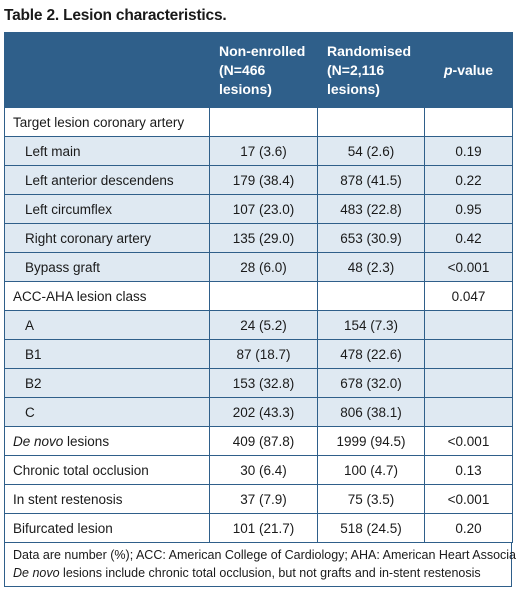 This screenshot has height=590, width=516. What do you see at coordinates (263, 528) in the screenshot?
I see `non-enrolled-cell: 101 (21.7)` at bounding box center [263, 528].